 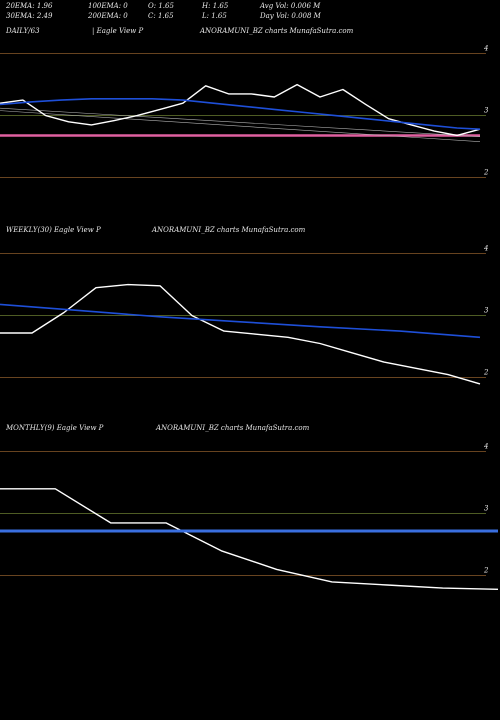 I want to click on header-100ema: 100EMA: 0, so click(x=108, y=6).